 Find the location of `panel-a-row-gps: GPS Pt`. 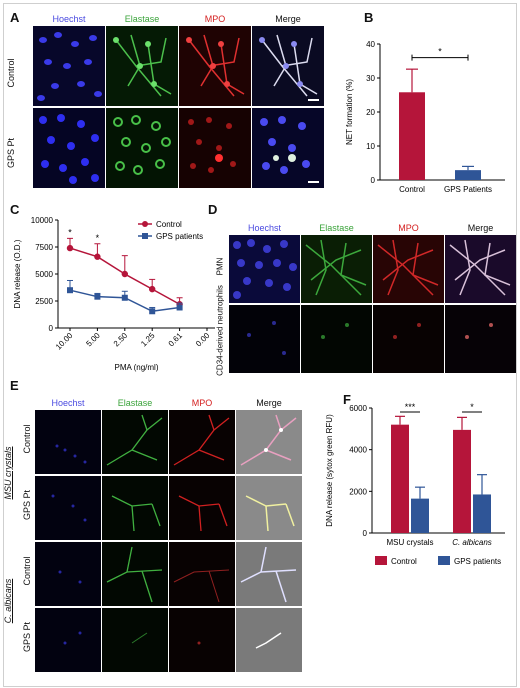

panel-a-row-gps: GPS Pt is located at coordinates (11, 153).